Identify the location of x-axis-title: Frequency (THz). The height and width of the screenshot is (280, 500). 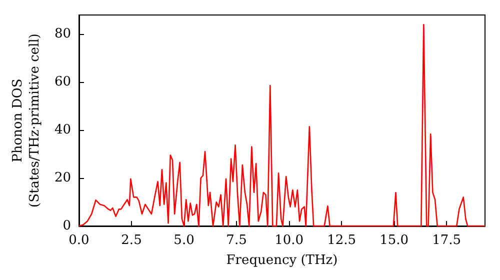
(282, 260).